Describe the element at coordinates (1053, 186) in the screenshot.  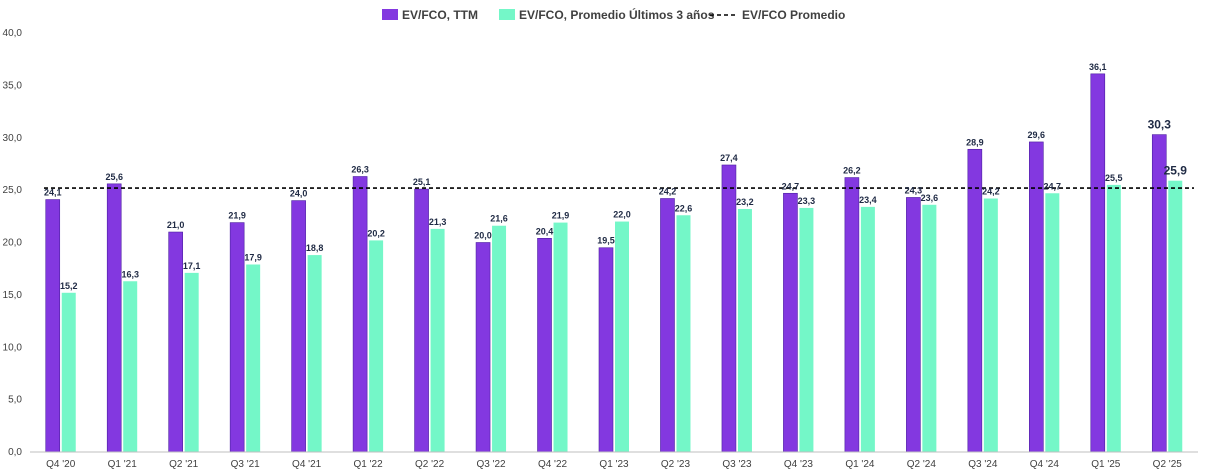
I see `data-label-ev-fco-promedio-3-anos: 24,7` at that location.